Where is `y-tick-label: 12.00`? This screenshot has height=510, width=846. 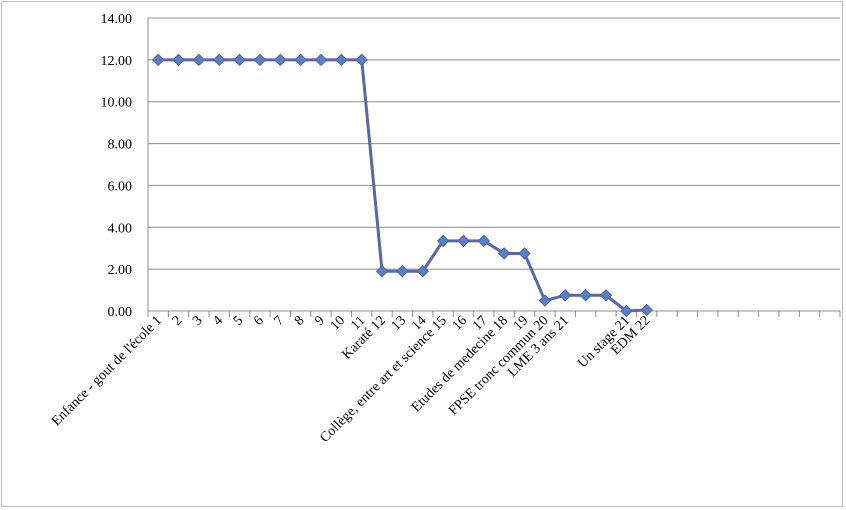 y-tick-label: 12.00 is located at coordinates (117, 61).